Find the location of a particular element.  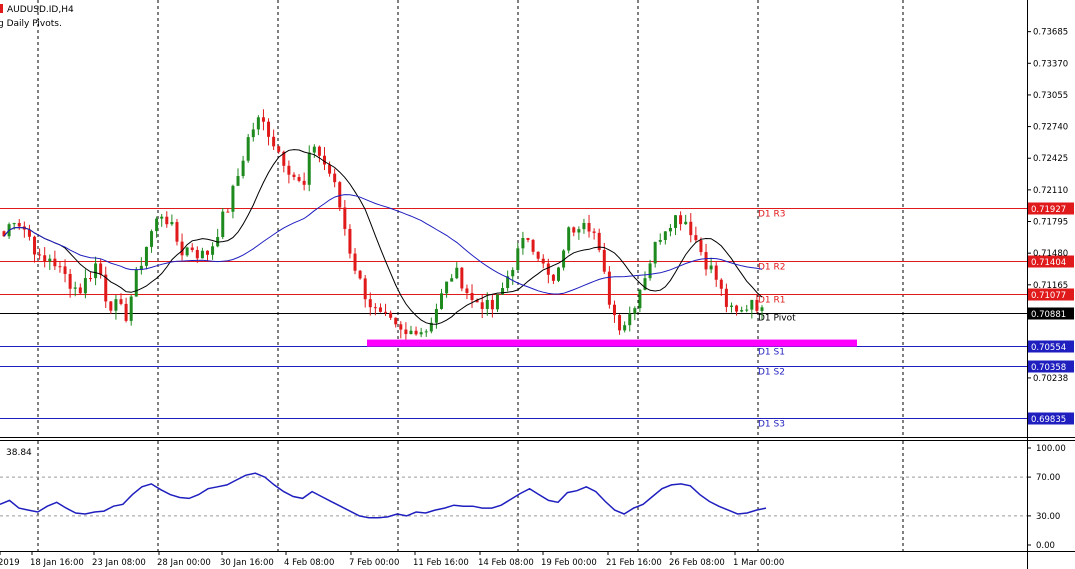

x-tick-label: 14 Feb 08:00 is located at coordinates (506, 563).